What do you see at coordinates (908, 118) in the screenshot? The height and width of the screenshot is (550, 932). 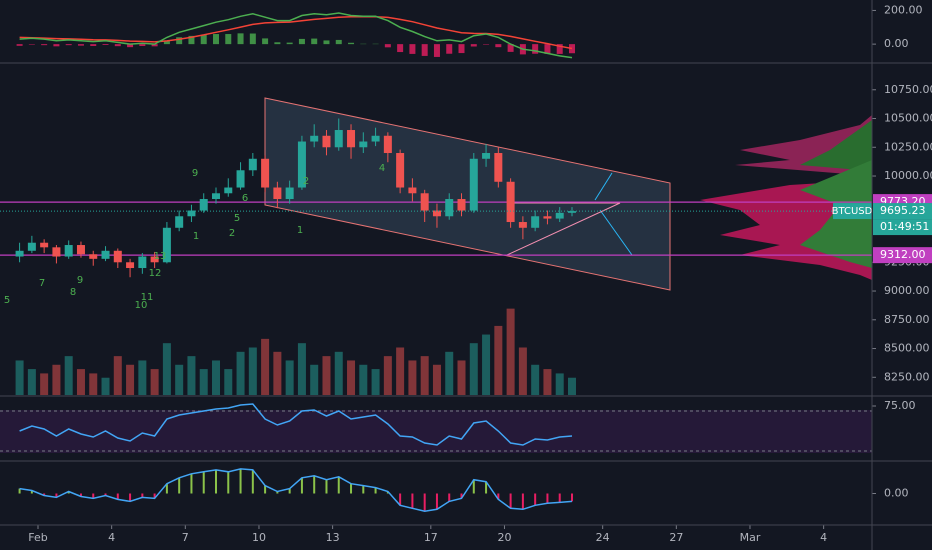 I see `y-tick-label: 10500.00` at bounding box center [908, 118].